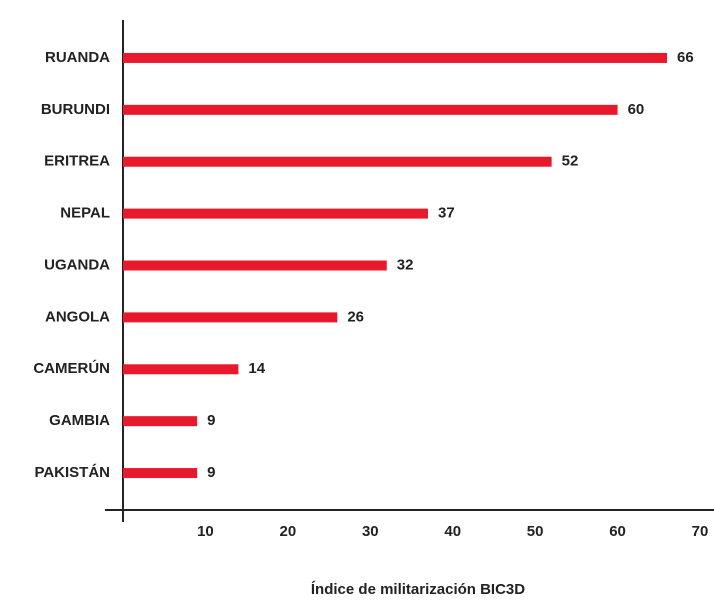 The image size is (714, 601). Describe the element at coordinates (75, 109) in the screenshot. I see `y-tick-label: BURUNDI` at that location.